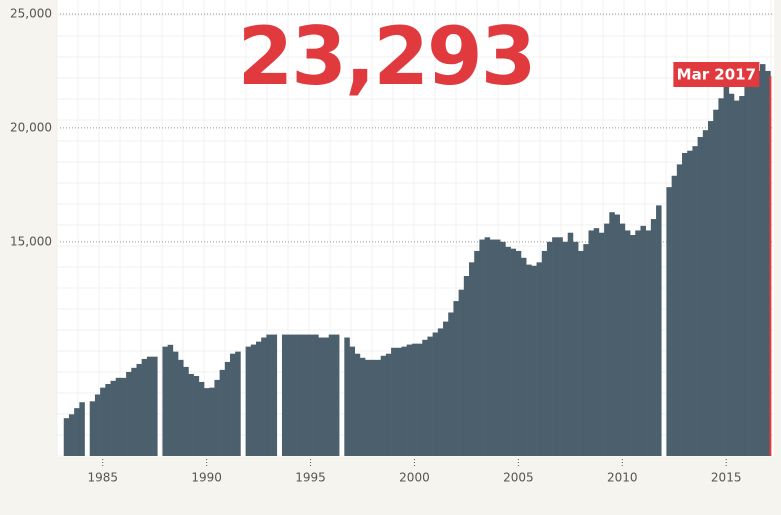  I want to click on headline: 23,293, so click(386, 56).